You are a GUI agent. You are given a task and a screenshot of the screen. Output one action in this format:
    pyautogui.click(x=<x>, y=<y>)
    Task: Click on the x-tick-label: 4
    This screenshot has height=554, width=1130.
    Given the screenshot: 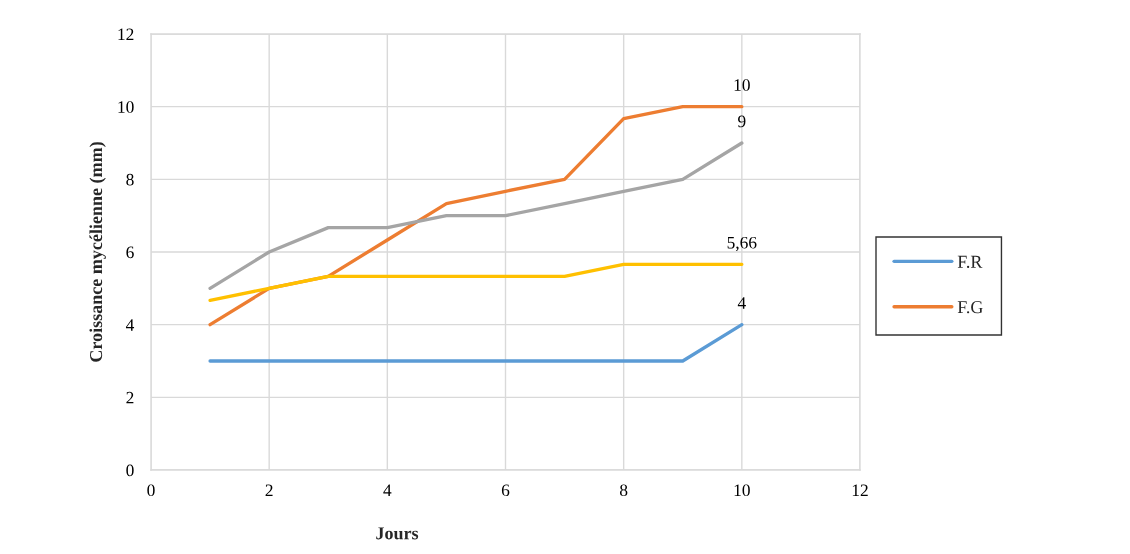 What is the action you would take?
    pyautogui.click(x=387, y=490)
    